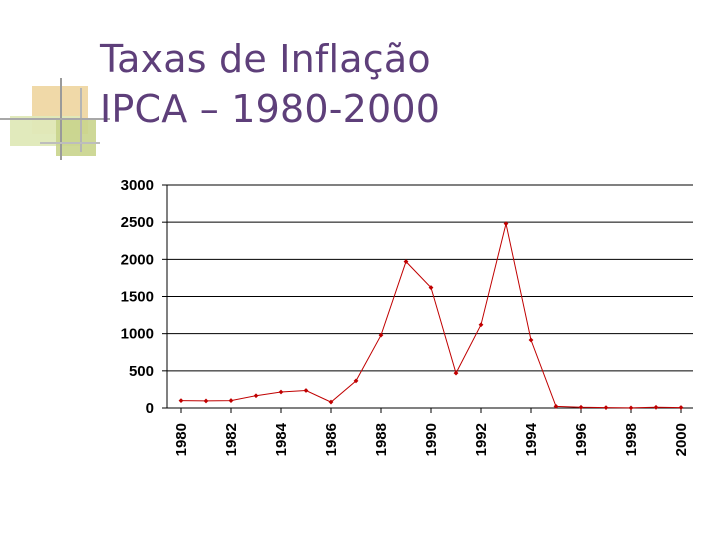 The width and height of the screenshot is (720, 540). What do you see at coordinates (681, 407) in the screenshot?
I see `data-point-2000` at bounding box center [681, 407].